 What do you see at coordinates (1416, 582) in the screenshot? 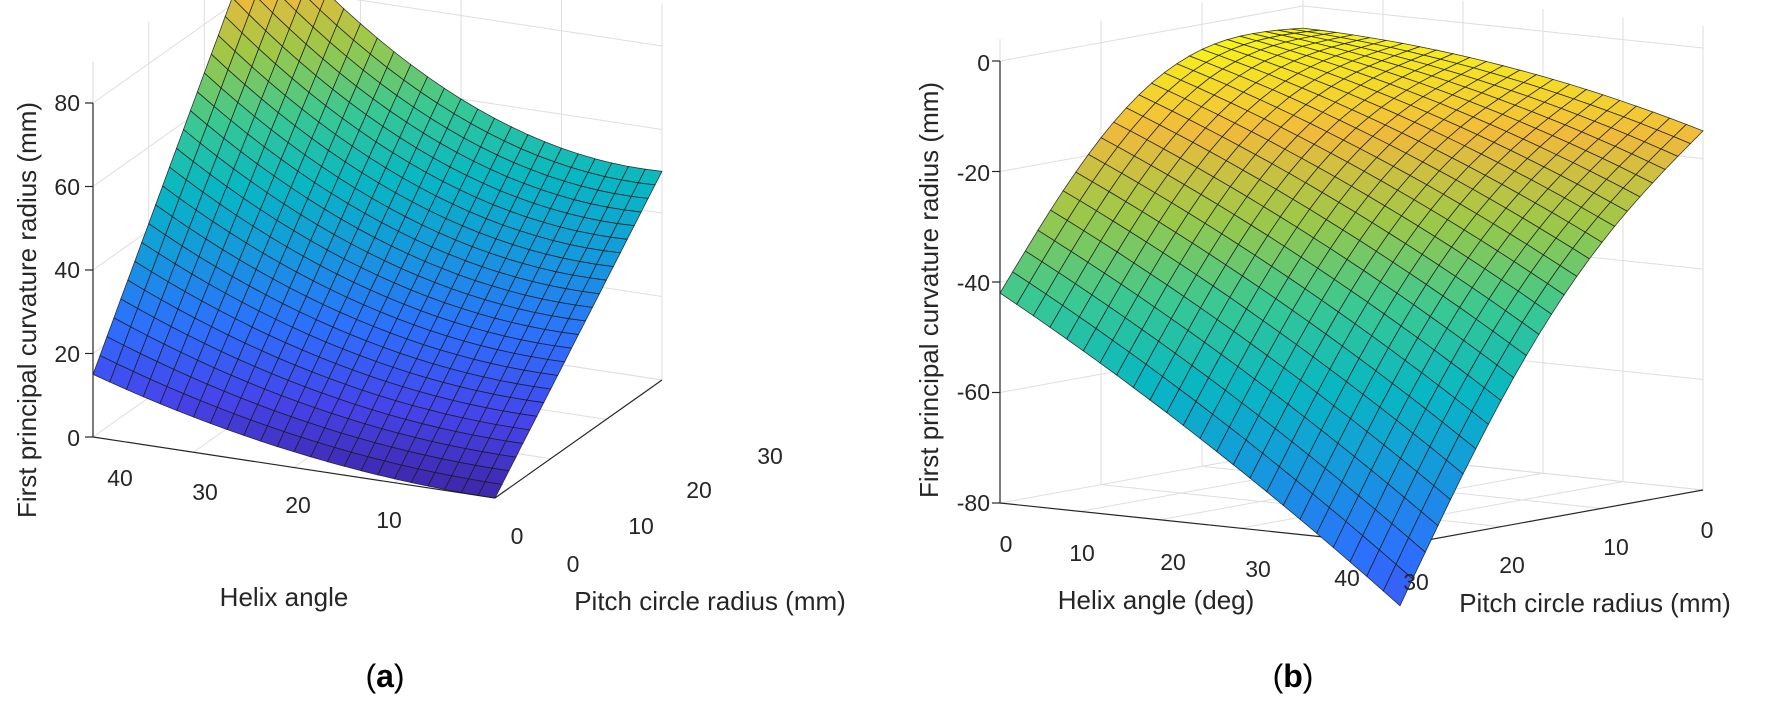
I see `panel-b-y-tick: 30` at bounding box center [1416, 582].